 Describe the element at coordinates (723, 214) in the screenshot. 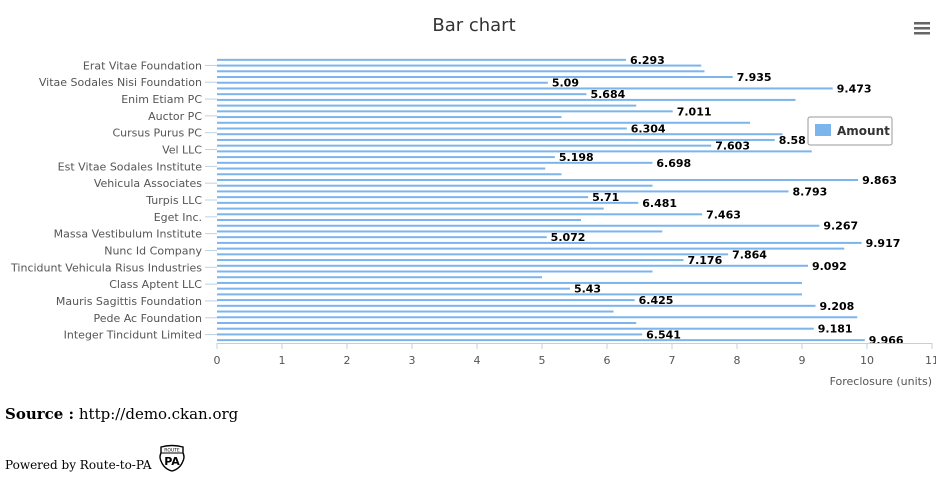

I see `data-label: 7.463` at that location.